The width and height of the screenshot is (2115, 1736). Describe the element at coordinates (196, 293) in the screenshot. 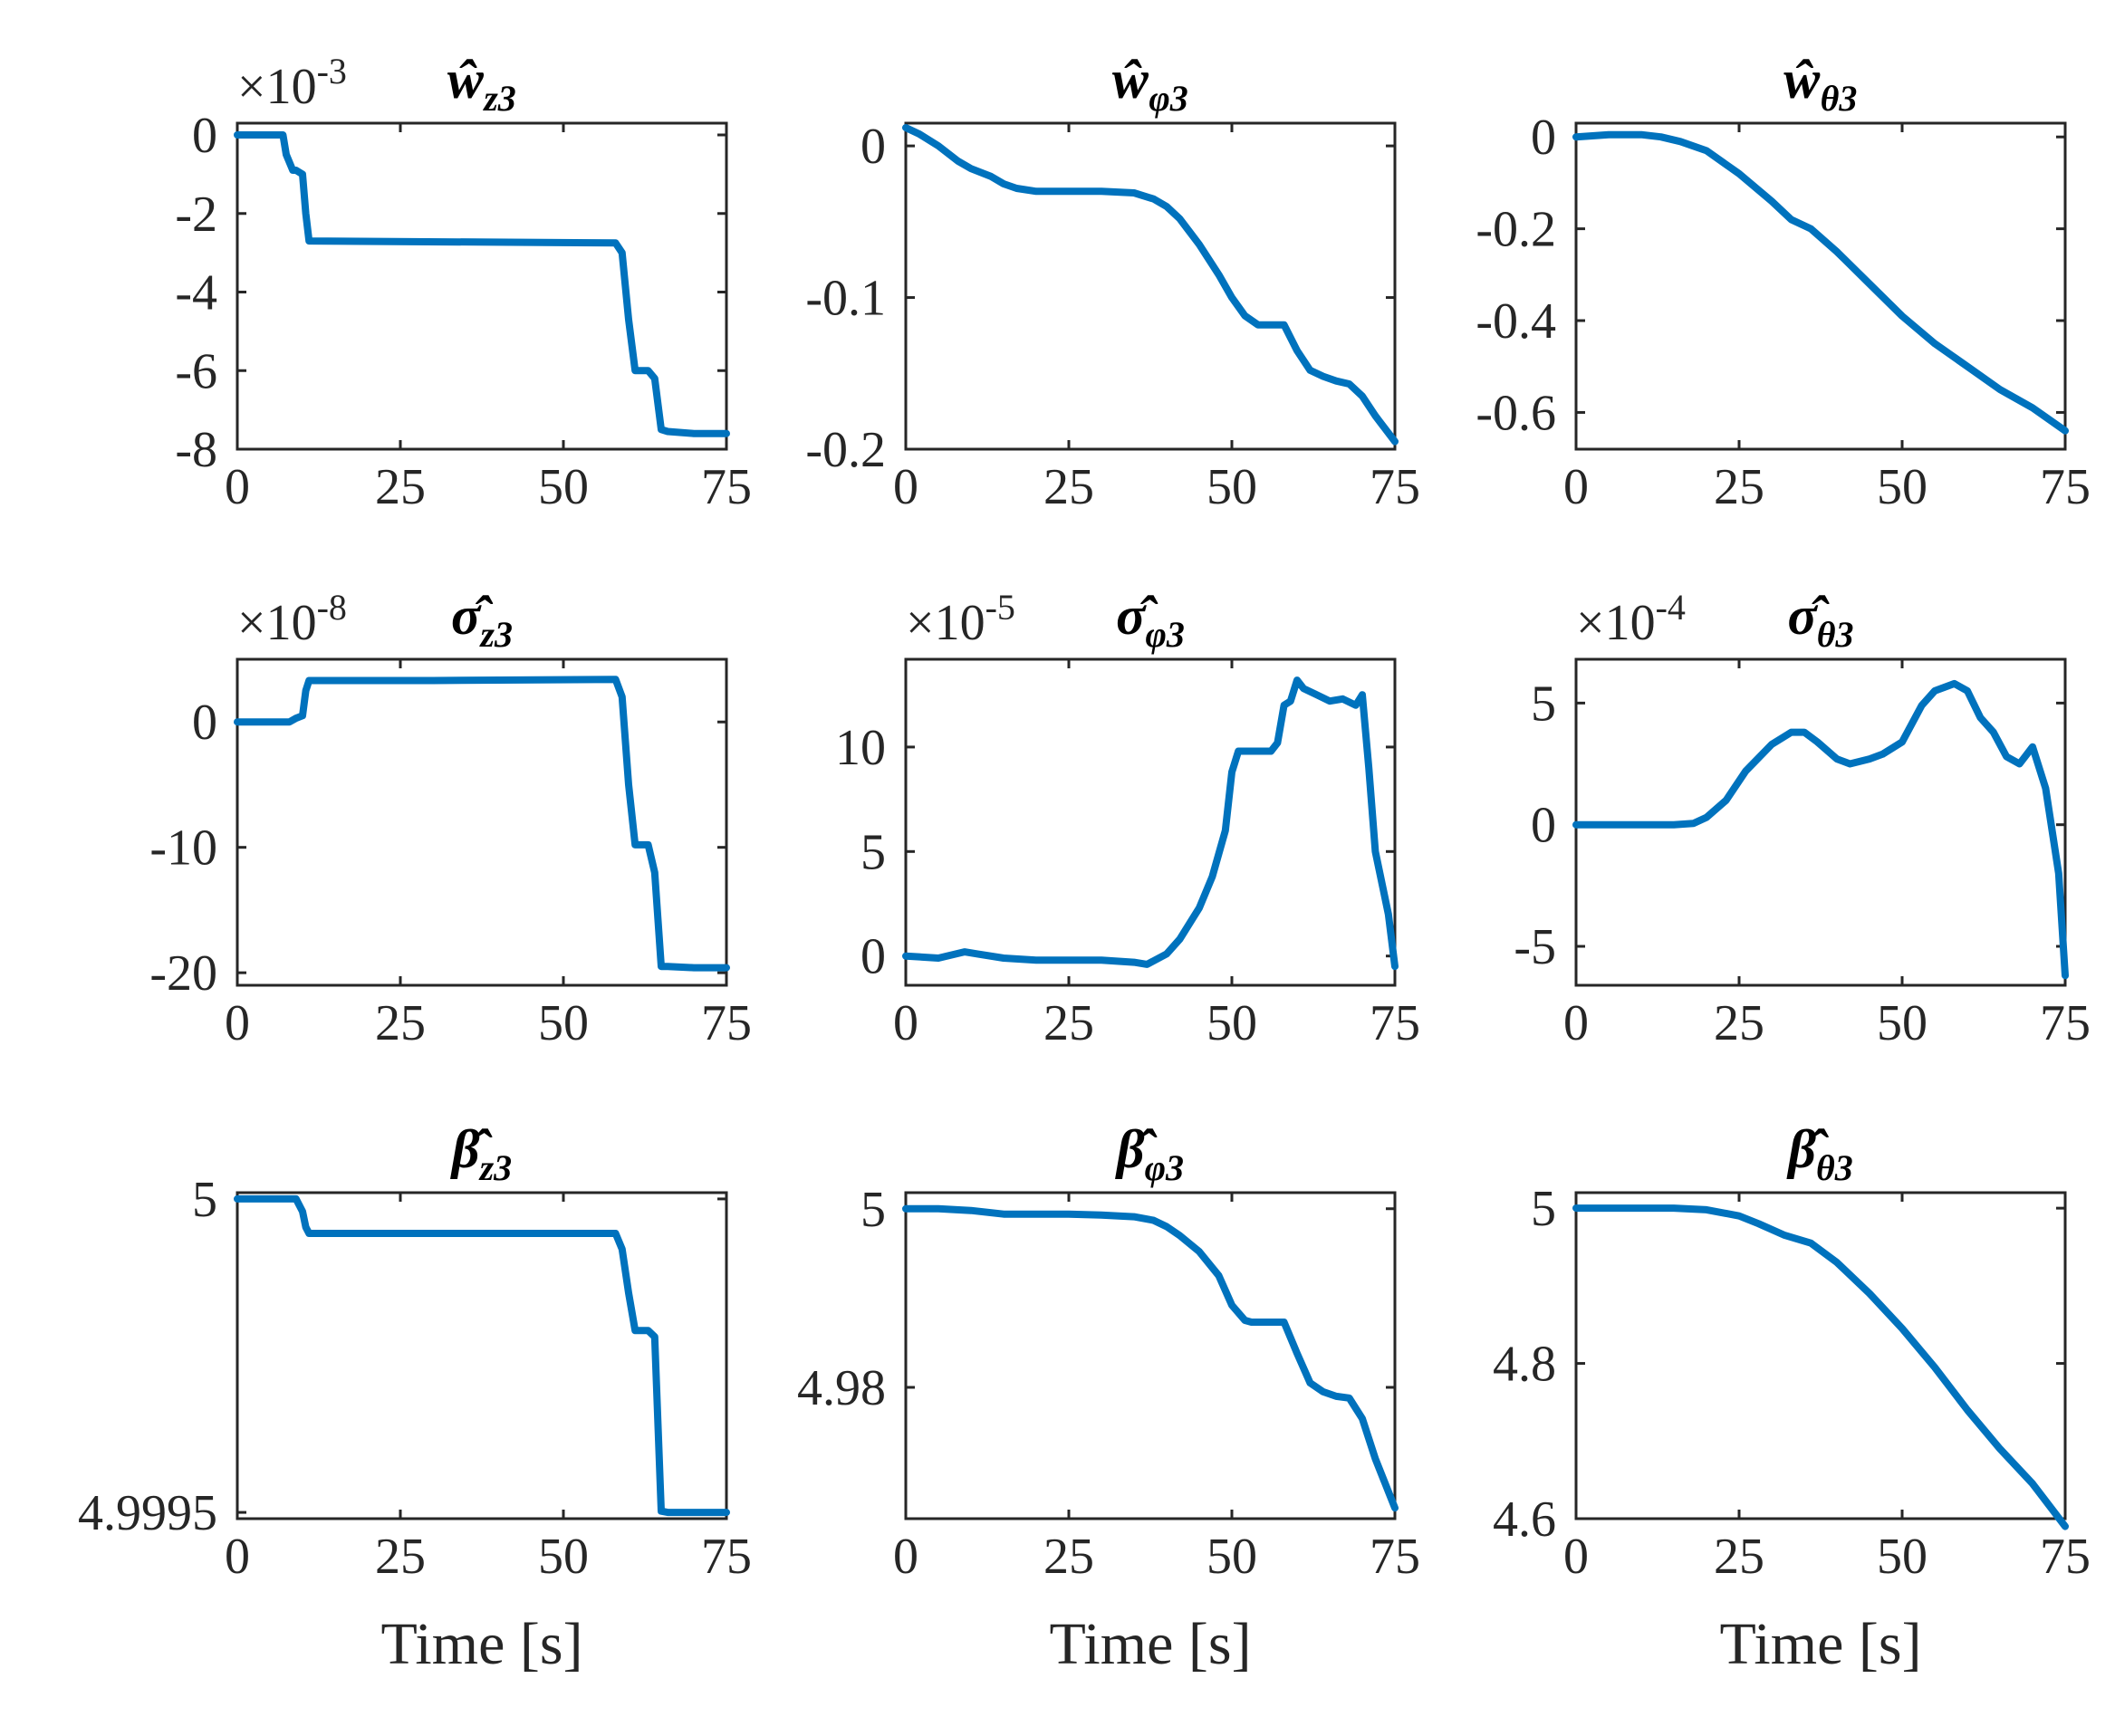

I see `y-tick-label: -4` at that location.